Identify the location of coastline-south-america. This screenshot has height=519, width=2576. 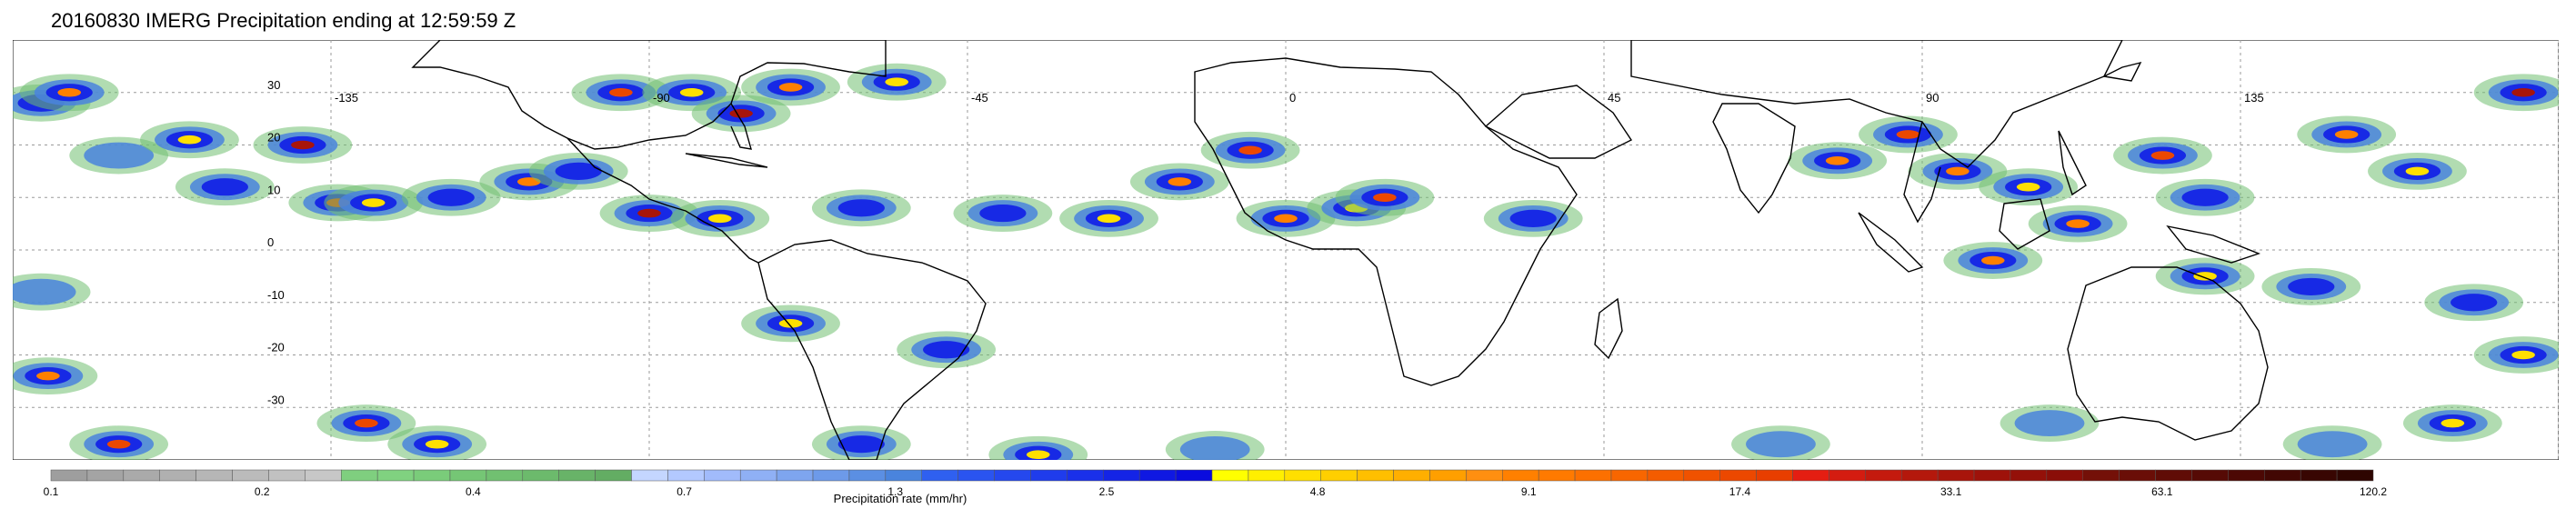
(872, 349).